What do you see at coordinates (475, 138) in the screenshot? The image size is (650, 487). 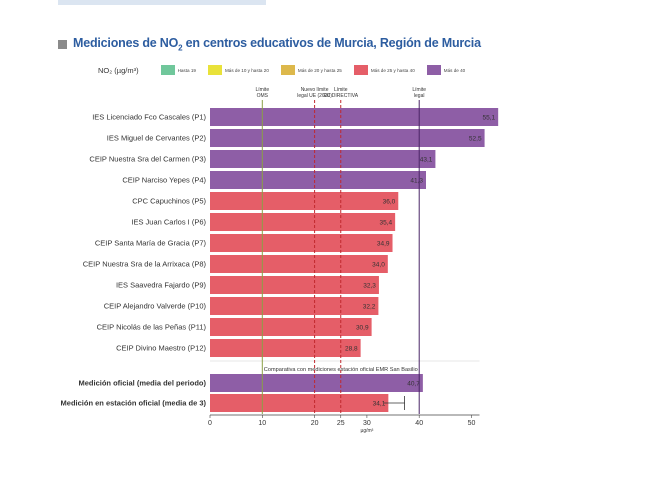 I see `data-label: 52,5` at bounding box center [475, 138].